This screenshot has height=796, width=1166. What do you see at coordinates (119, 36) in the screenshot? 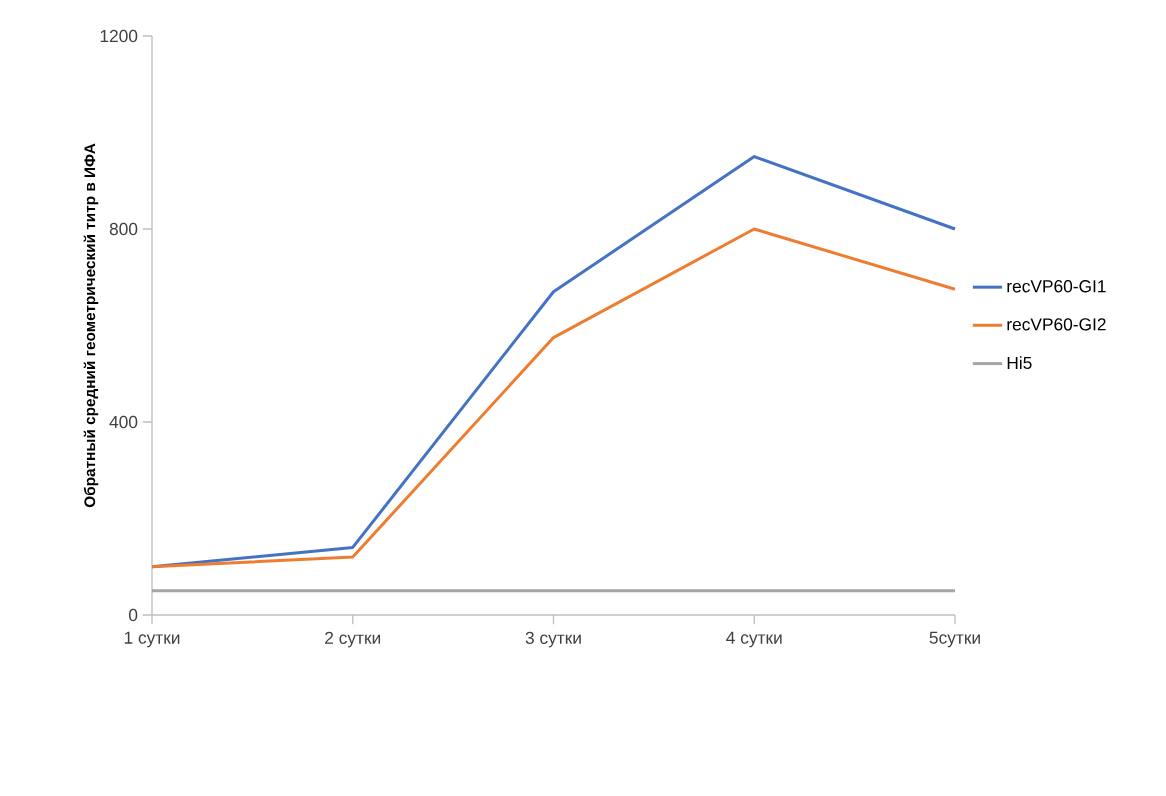
I see `y-tick-label: 1200` at bounding box center [119, 36].